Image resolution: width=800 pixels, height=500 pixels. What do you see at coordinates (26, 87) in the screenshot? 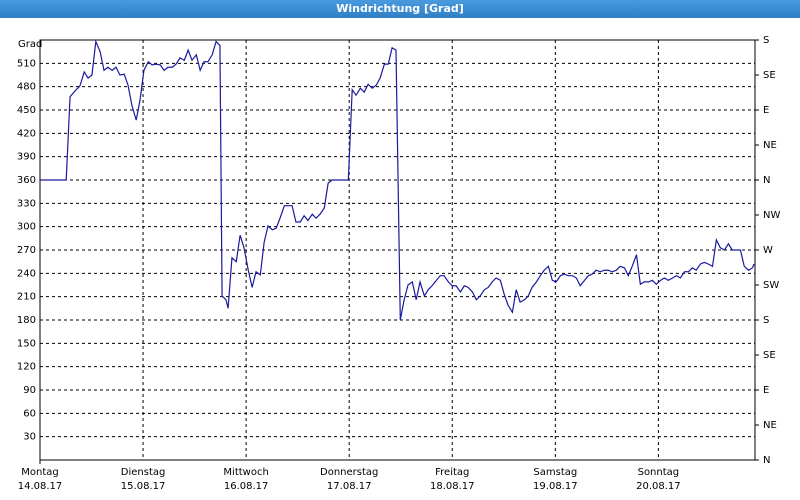
I see `y-tick-label: 480` at bounding box center [26, 87].